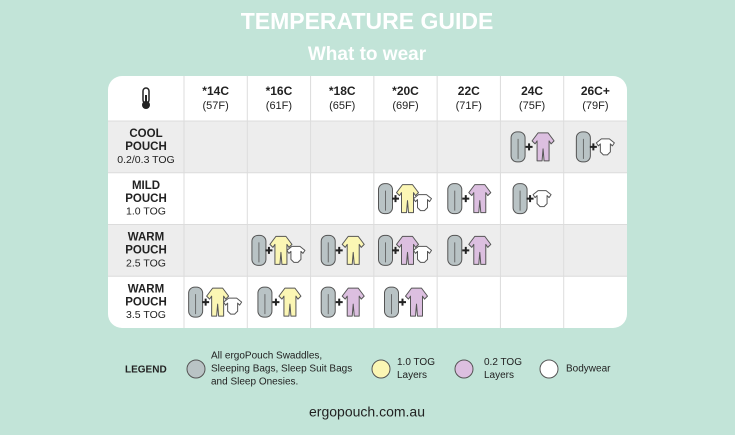  Describe the element at coordinates (367, 54) in the screenshot. I see `subtitle: What to wear` at that location.